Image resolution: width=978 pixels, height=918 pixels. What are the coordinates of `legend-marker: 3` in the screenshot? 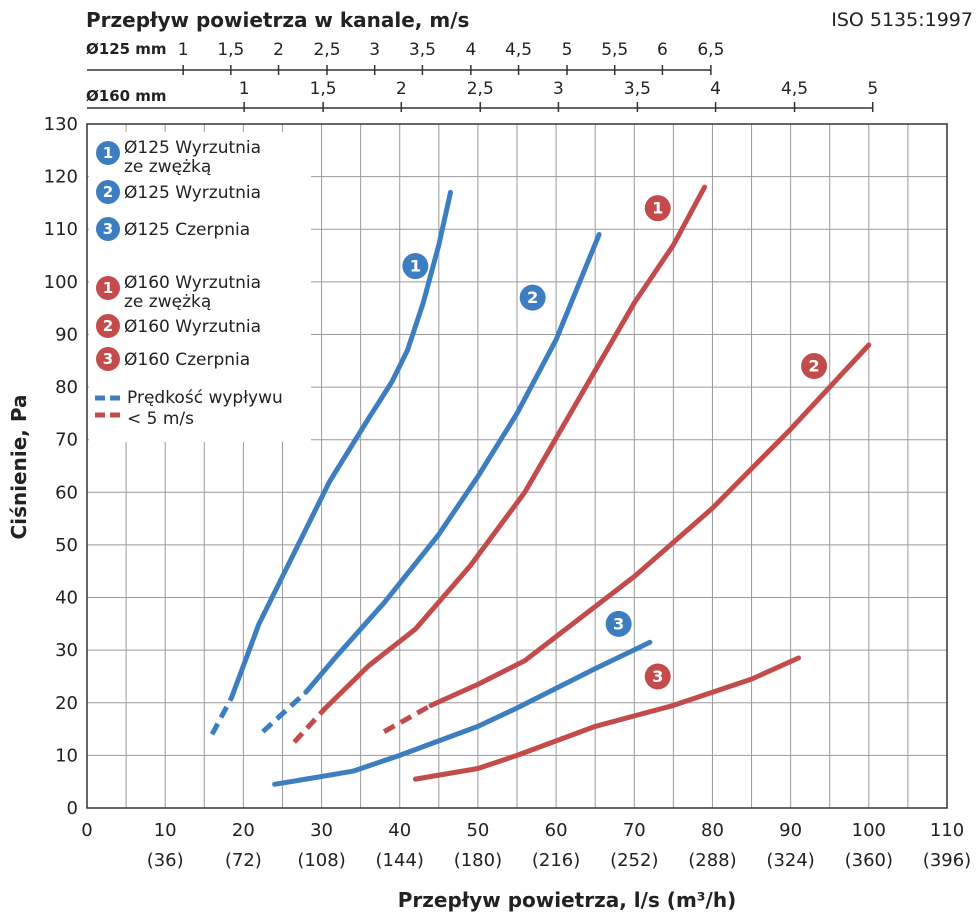 It's located at (108, 229).